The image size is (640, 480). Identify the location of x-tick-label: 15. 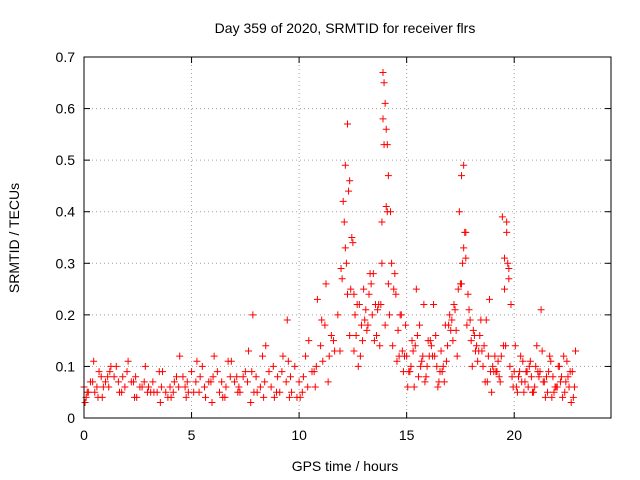
(407, 435).